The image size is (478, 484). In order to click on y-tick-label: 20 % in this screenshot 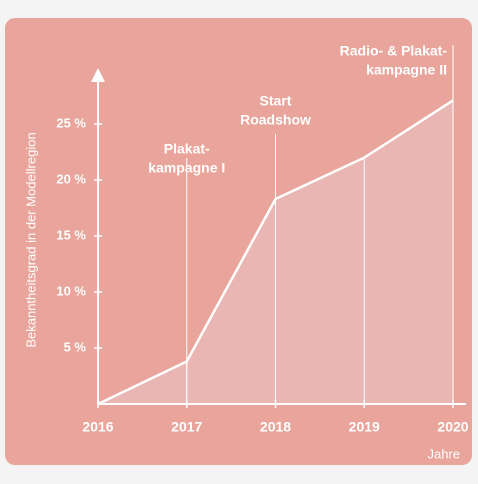, I will do `click(71, 178)`.